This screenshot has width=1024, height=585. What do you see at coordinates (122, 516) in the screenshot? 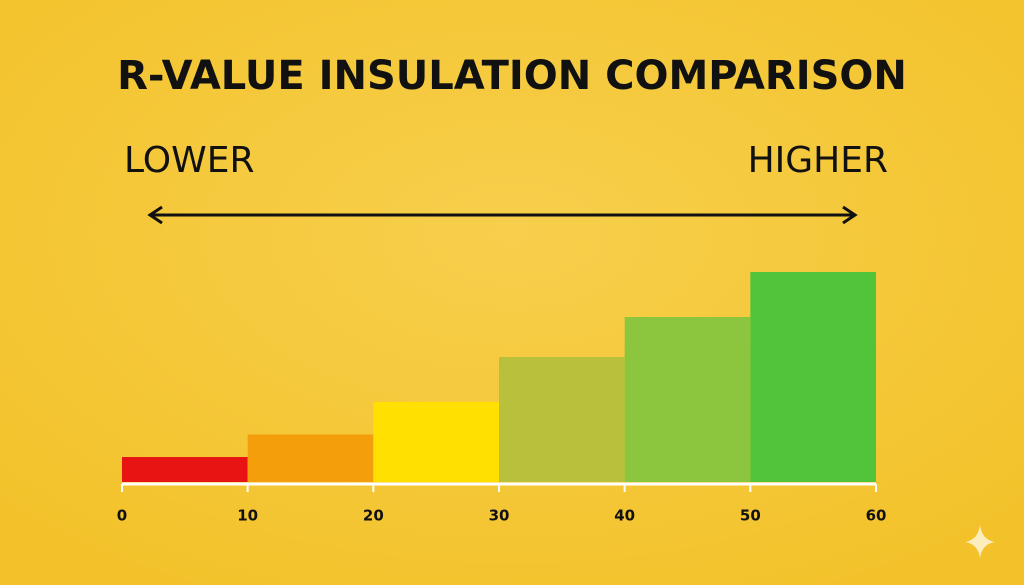
I see `x-tick-label: 0` at bounding box center [122, 516].